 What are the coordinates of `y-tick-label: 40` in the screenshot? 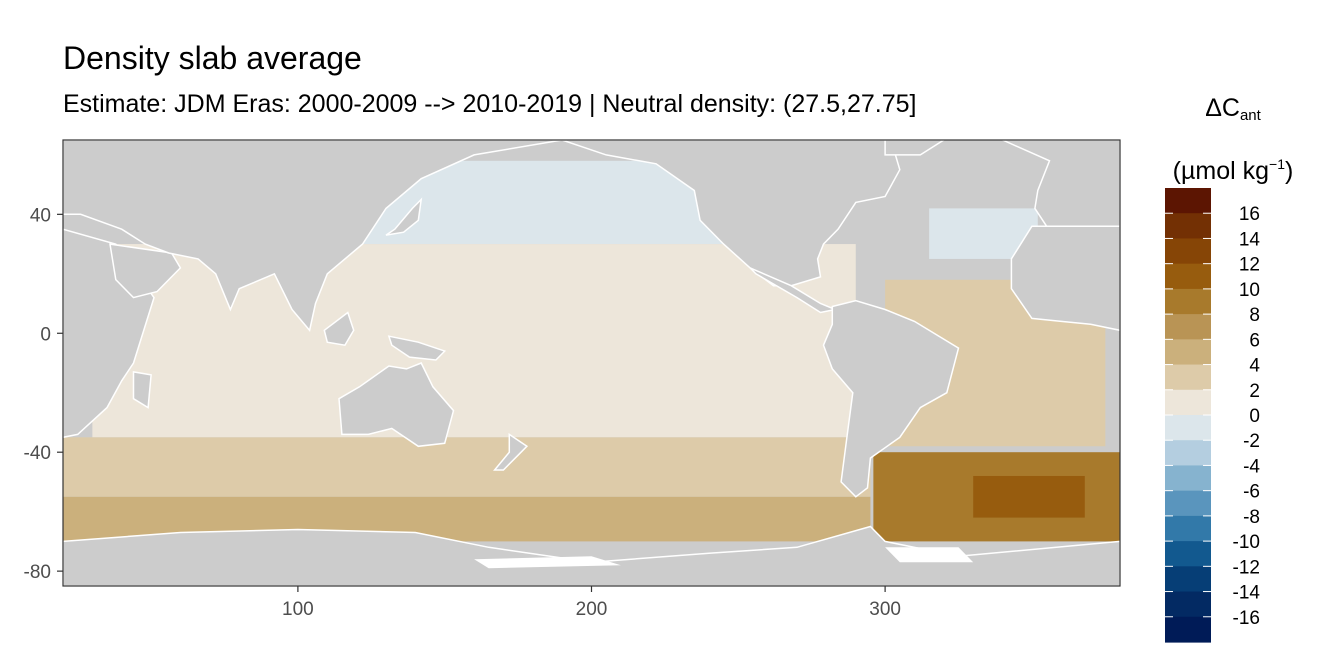 It's located at (40, 215).